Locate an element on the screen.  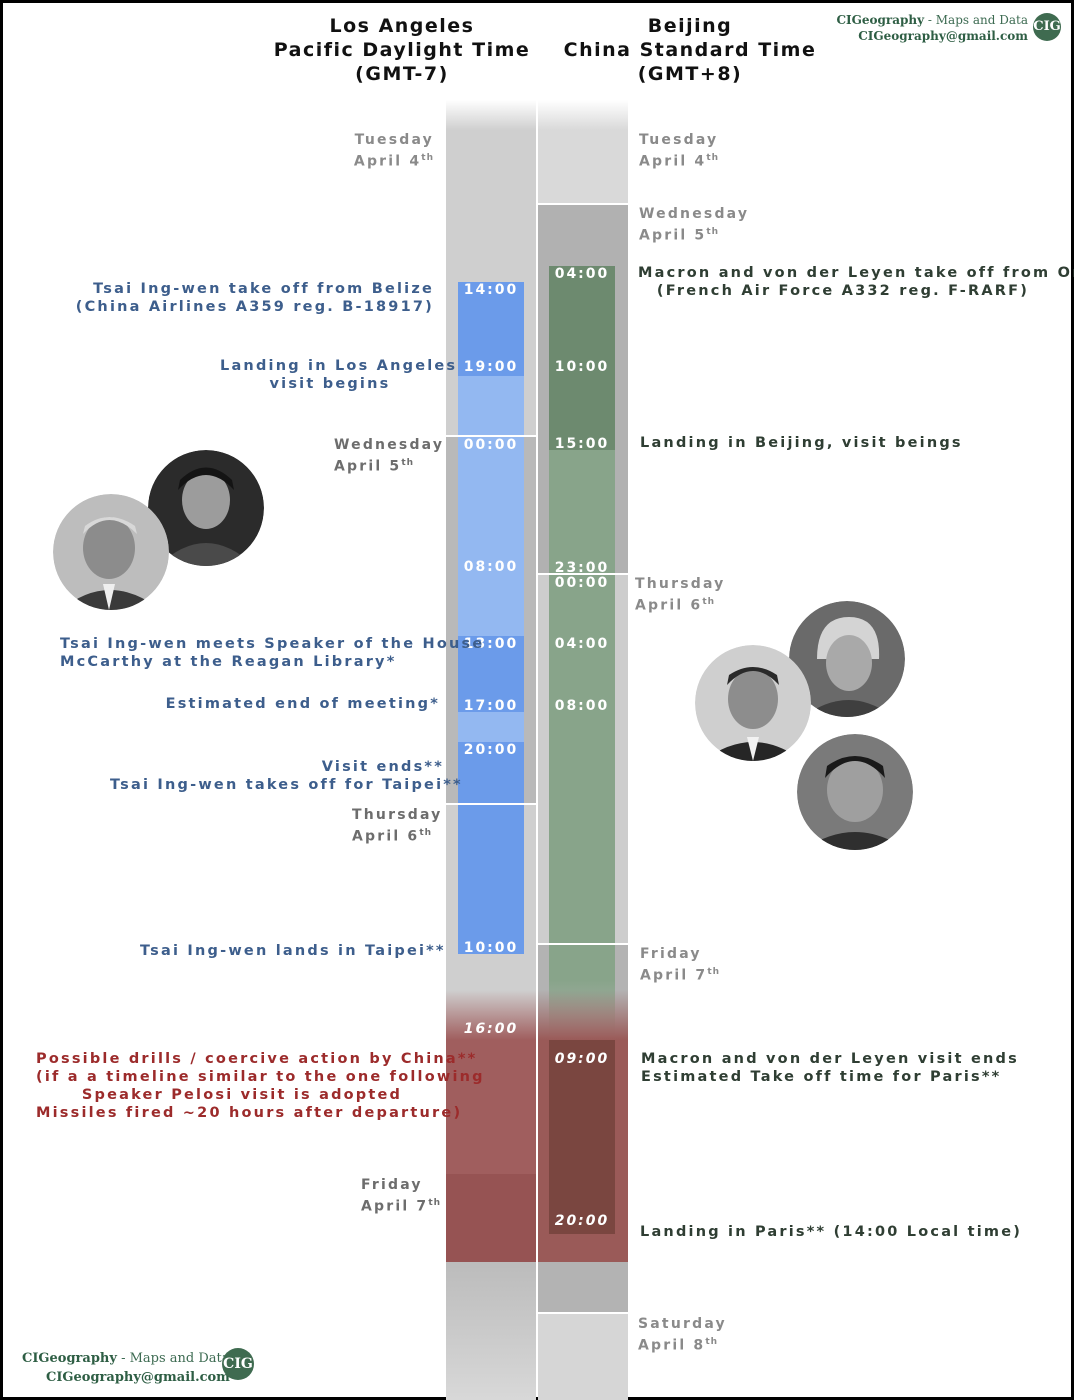
bj-day-apr7-sup: th is located at coordinates (714, 972).